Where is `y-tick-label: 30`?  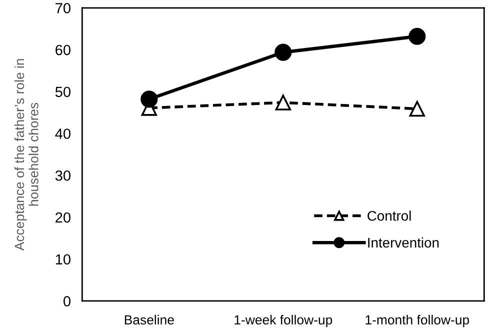 y-tick-label: 30 is located at coordinates (62, 175).